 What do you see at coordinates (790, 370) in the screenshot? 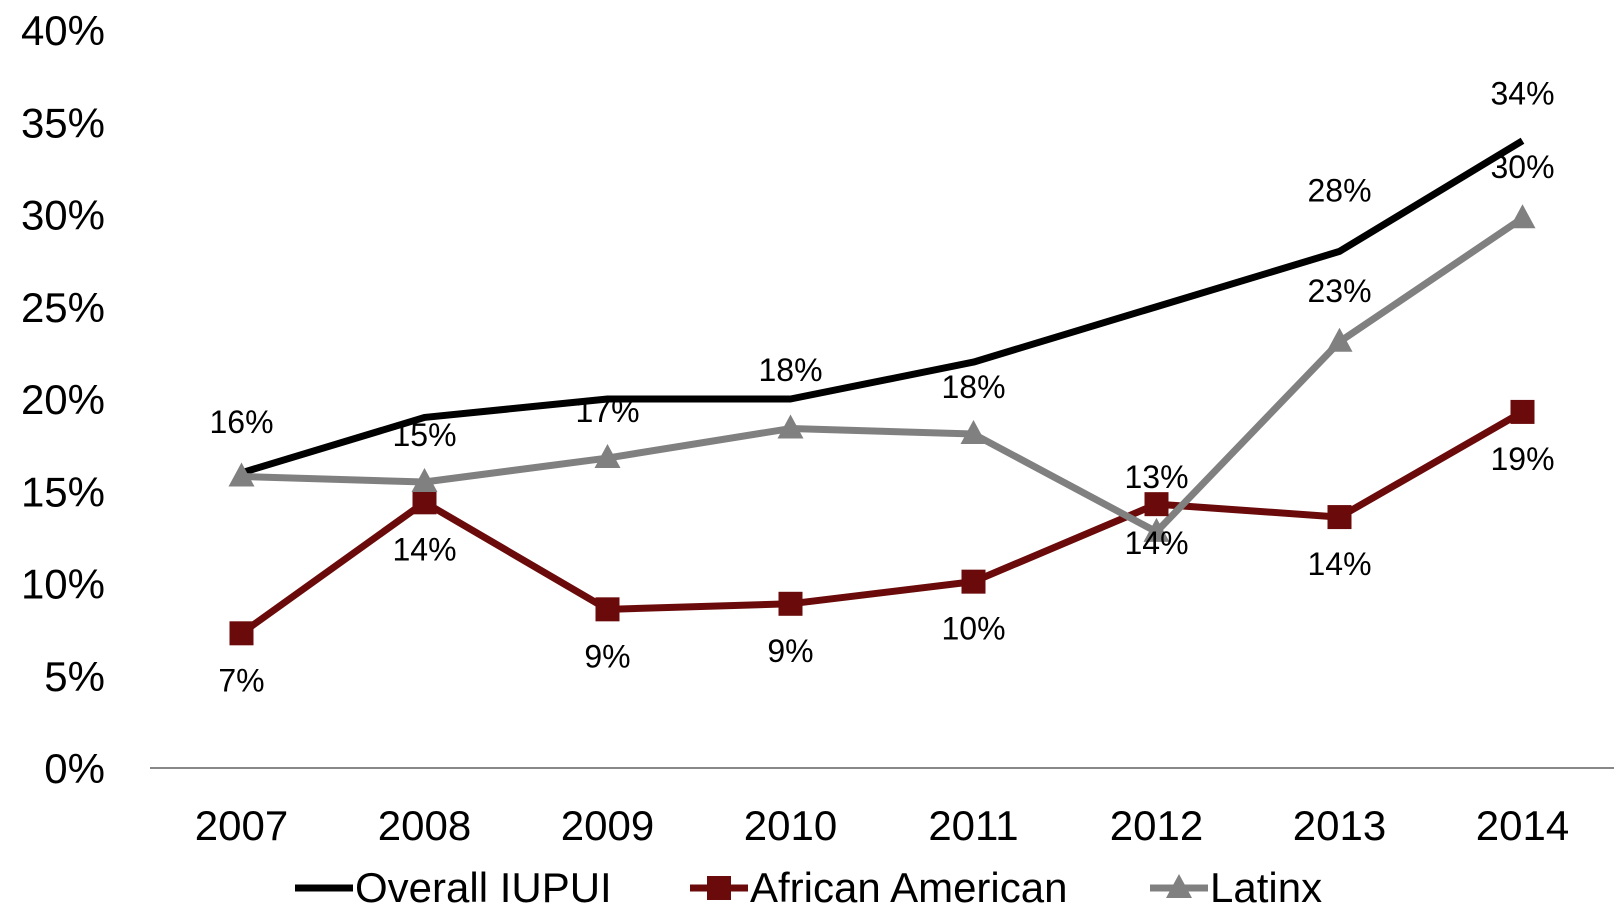
I see `data-label-overall-iupui: 18%` at bounding box center [790, 370].